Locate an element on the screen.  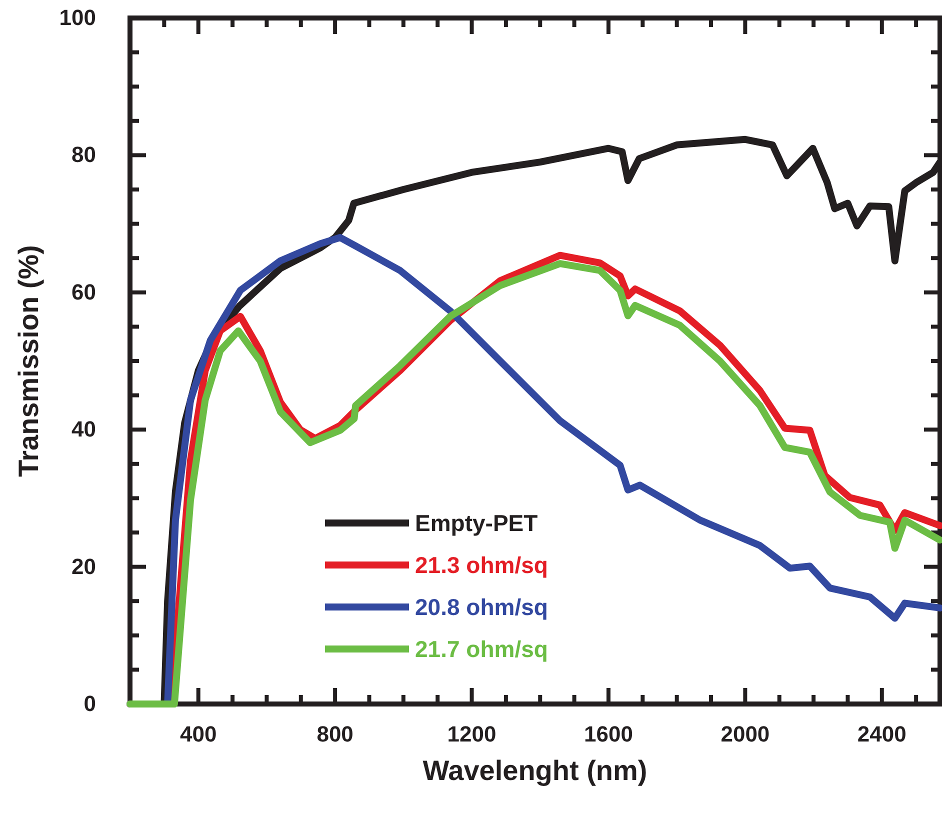
y-tick-label: 100 is located at coordinates (77, 17).